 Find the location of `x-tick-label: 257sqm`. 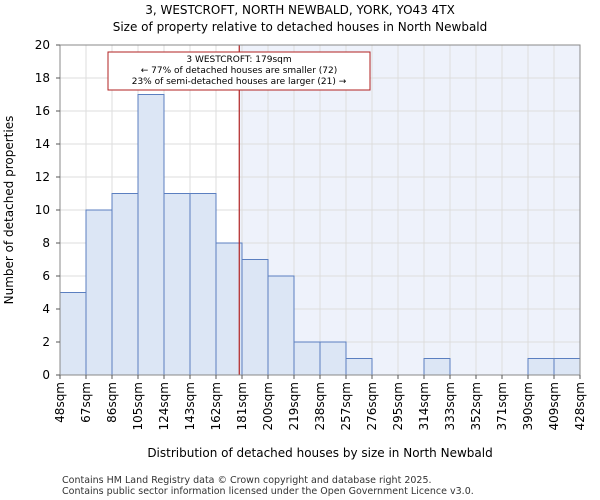

x-tick-label: 257sqm is located at coordinates (346, 406).